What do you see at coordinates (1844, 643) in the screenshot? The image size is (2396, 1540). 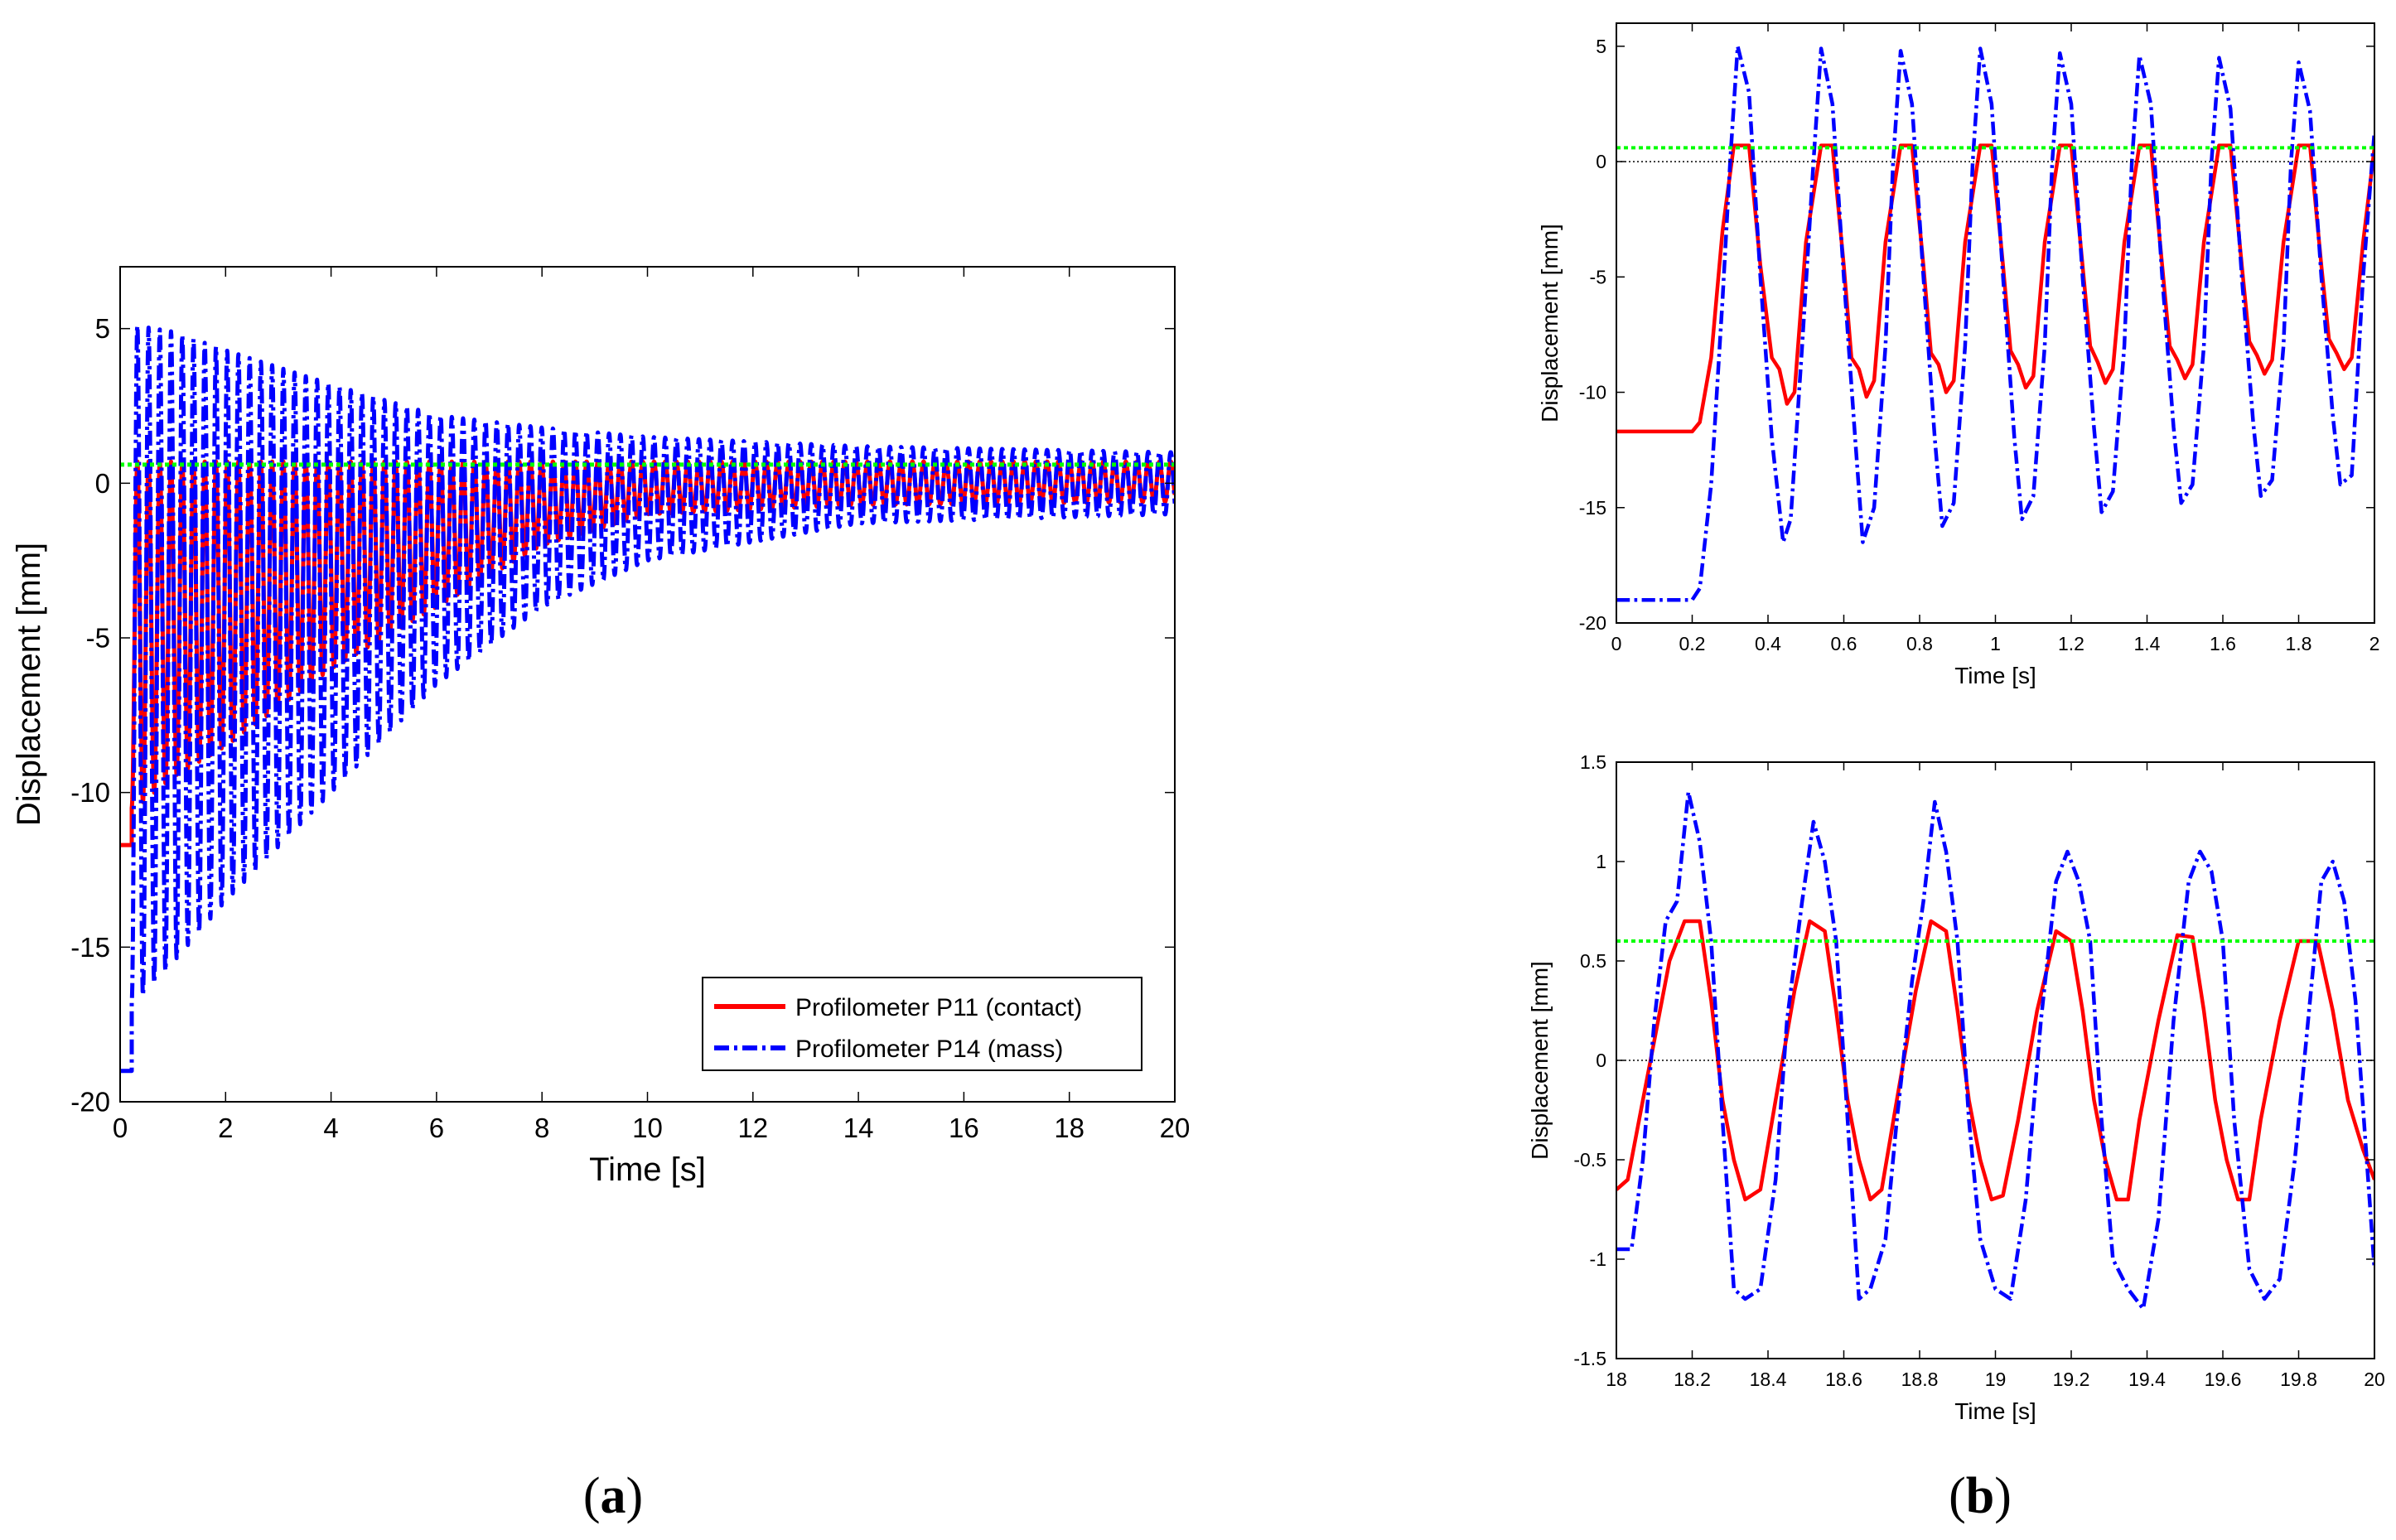 I see `x-tick-label: 0.6` at bounding box center [1844, 643].